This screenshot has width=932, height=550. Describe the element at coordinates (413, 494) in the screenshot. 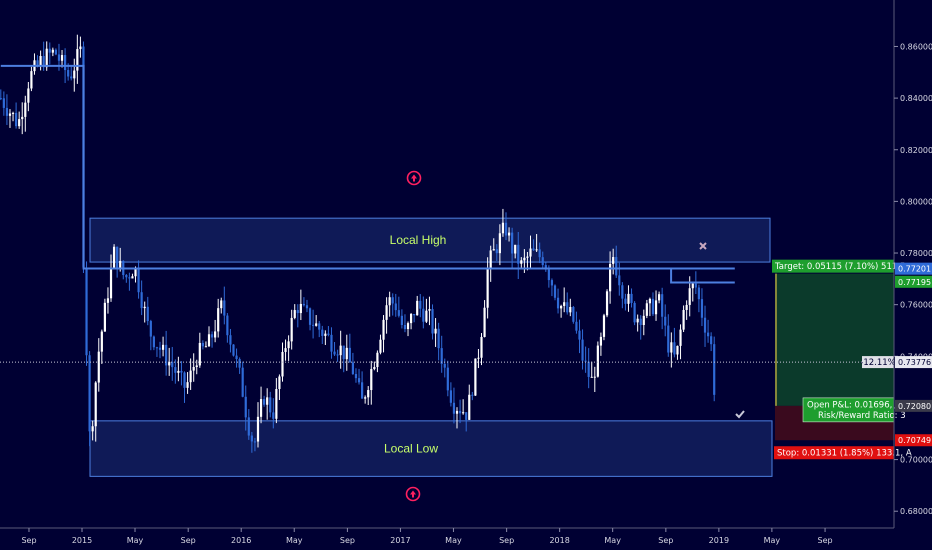

I see `arrow-up-icon-bottom` at that location.